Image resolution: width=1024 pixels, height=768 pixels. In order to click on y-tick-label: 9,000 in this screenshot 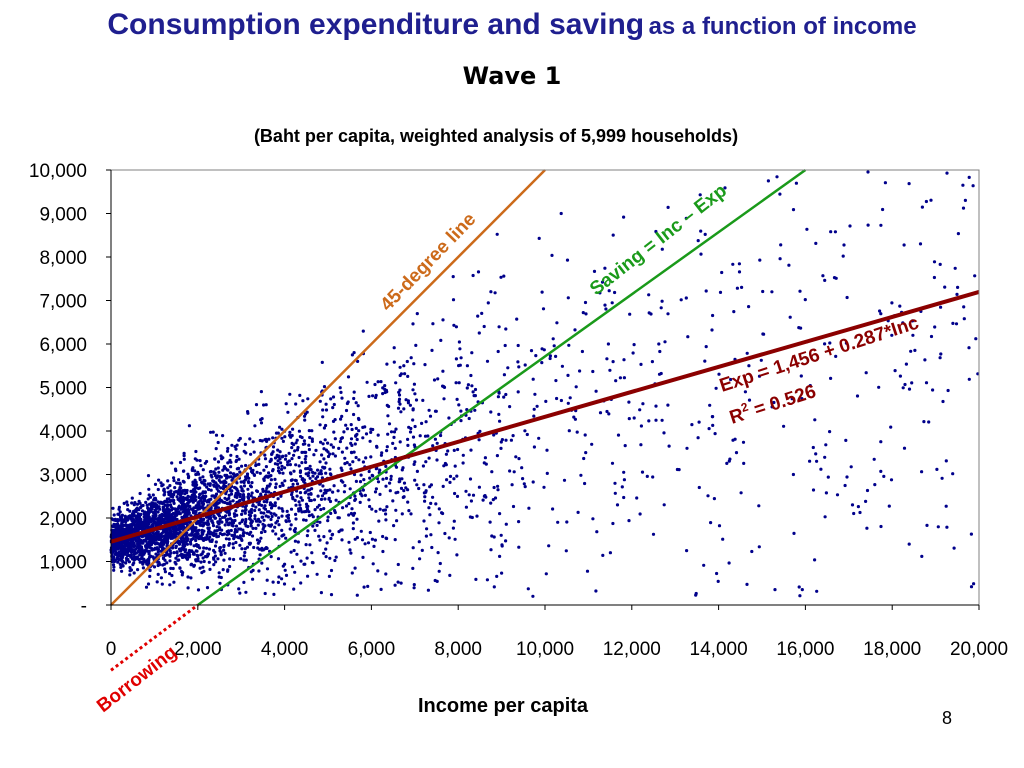, I will do `click(63, 215)`.